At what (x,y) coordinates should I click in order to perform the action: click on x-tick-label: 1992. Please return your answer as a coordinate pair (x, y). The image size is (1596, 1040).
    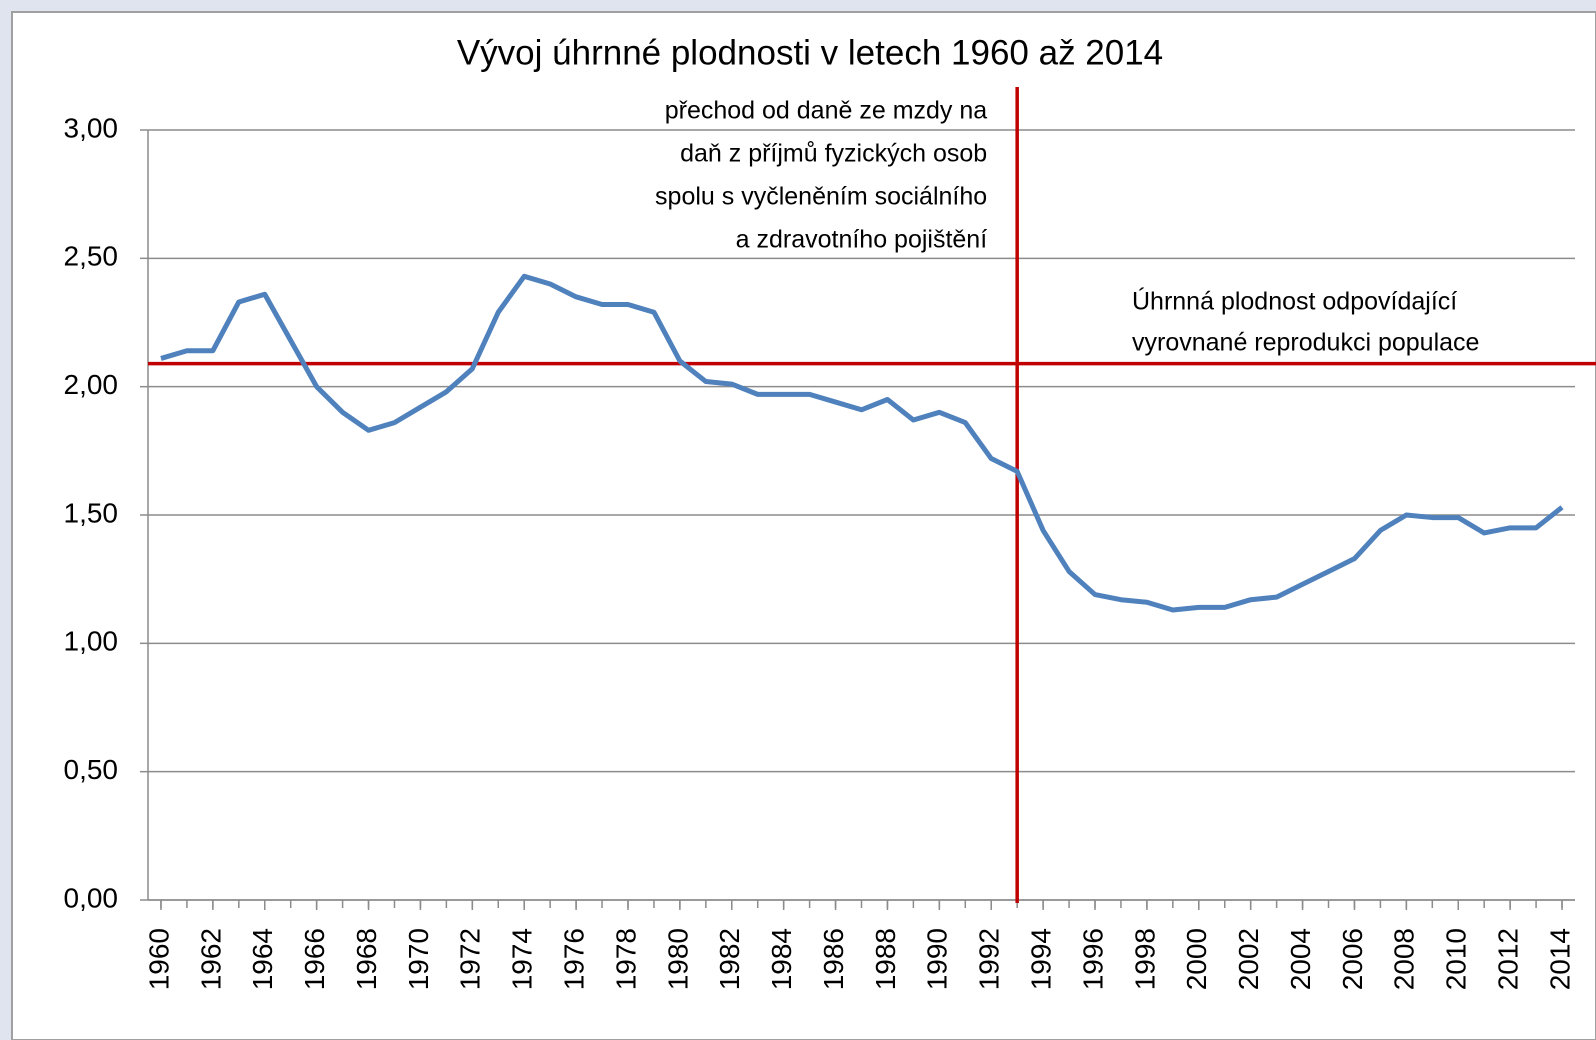
    Looking at the image, I should click on (989, 959).